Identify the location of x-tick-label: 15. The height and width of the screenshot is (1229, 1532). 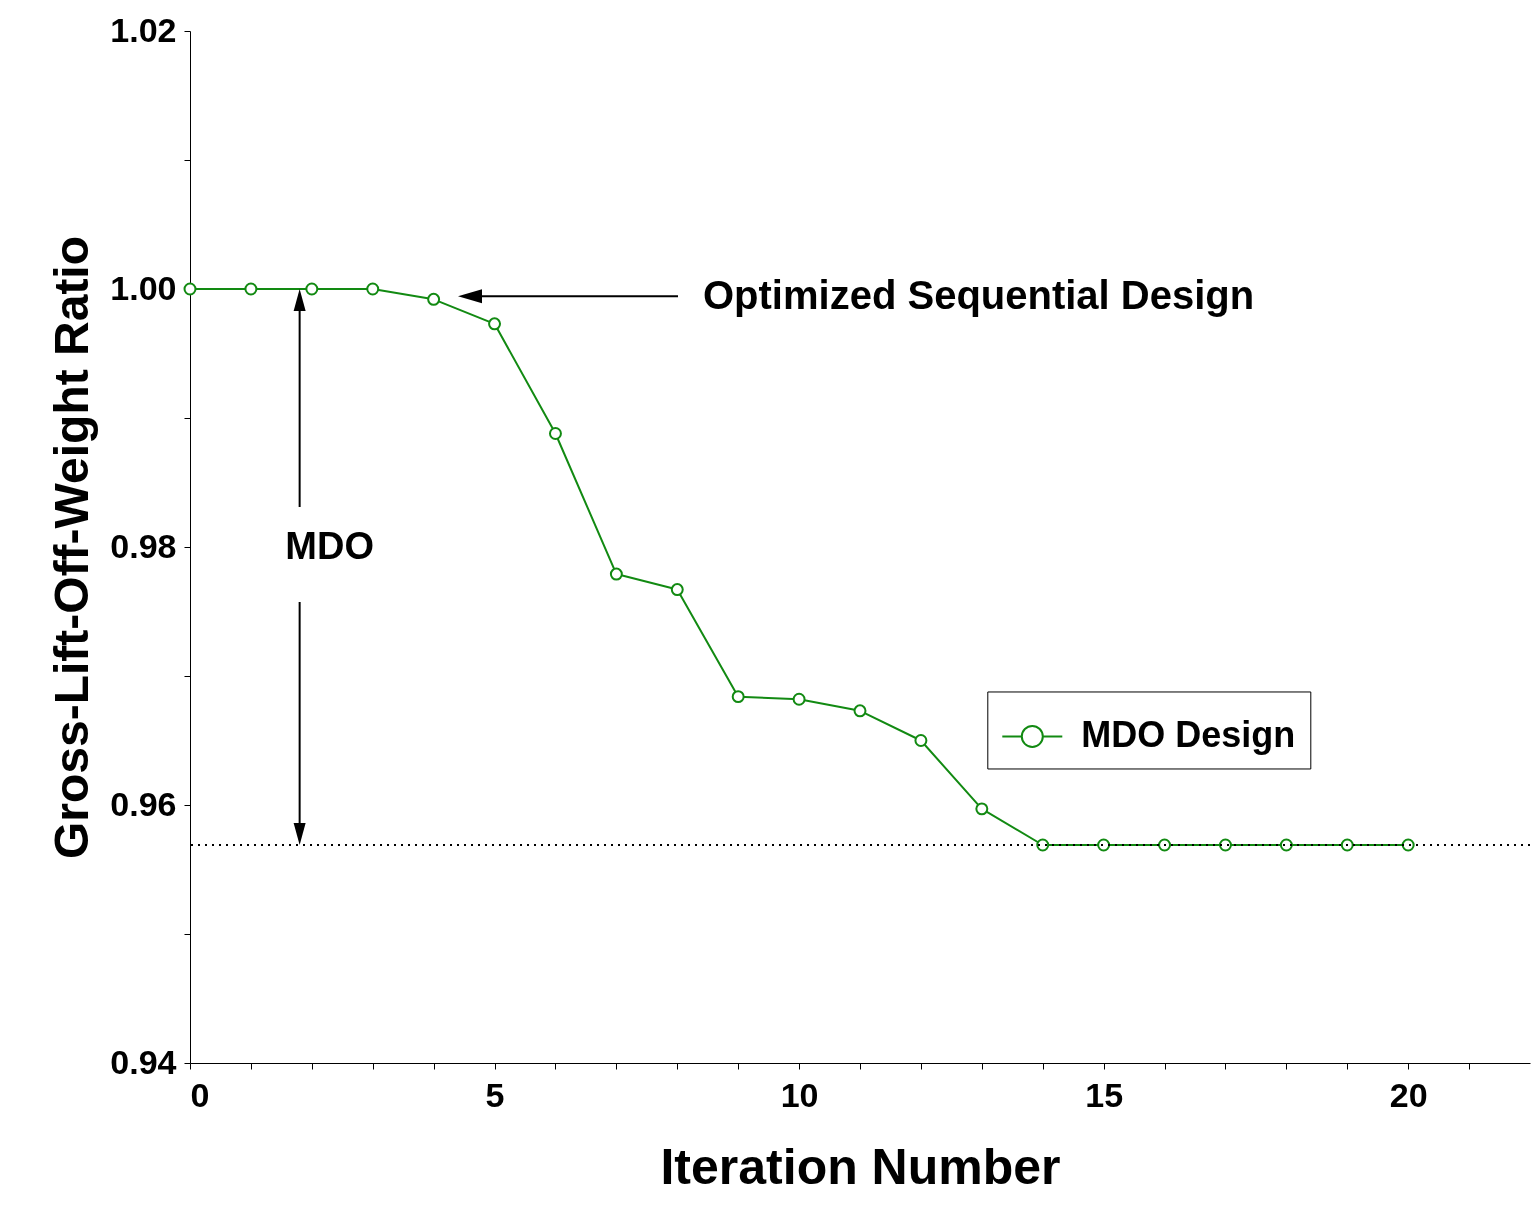
(1104, 1094).